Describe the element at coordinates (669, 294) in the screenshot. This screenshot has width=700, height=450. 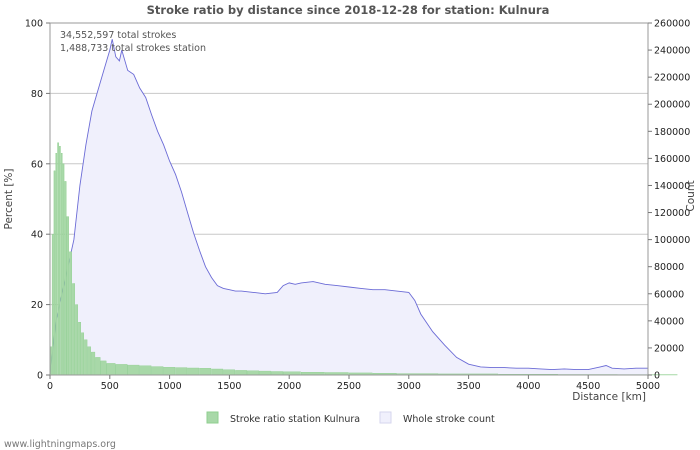
I see `y-right-tick-label: 60000` at that location.